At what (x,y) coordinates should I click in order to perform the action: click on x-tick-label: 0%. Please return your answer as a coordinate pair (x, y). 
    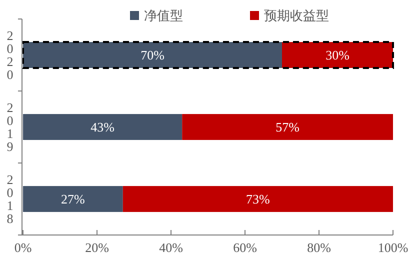
    Looking at the image, I should click on (23, 247).